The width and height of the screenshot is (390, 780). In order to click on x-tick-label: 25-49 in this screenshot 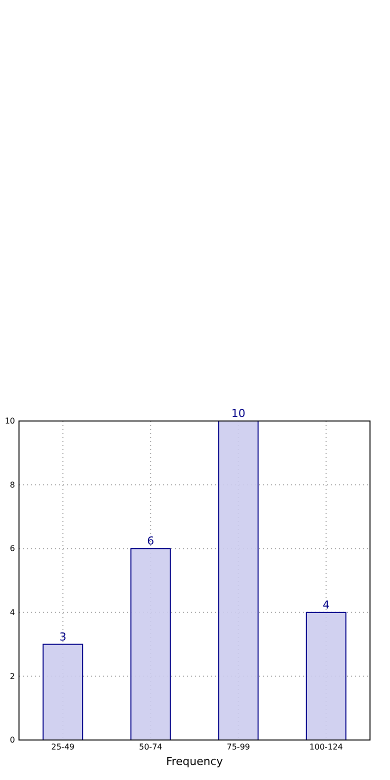, I will do `click(62, 747)`.